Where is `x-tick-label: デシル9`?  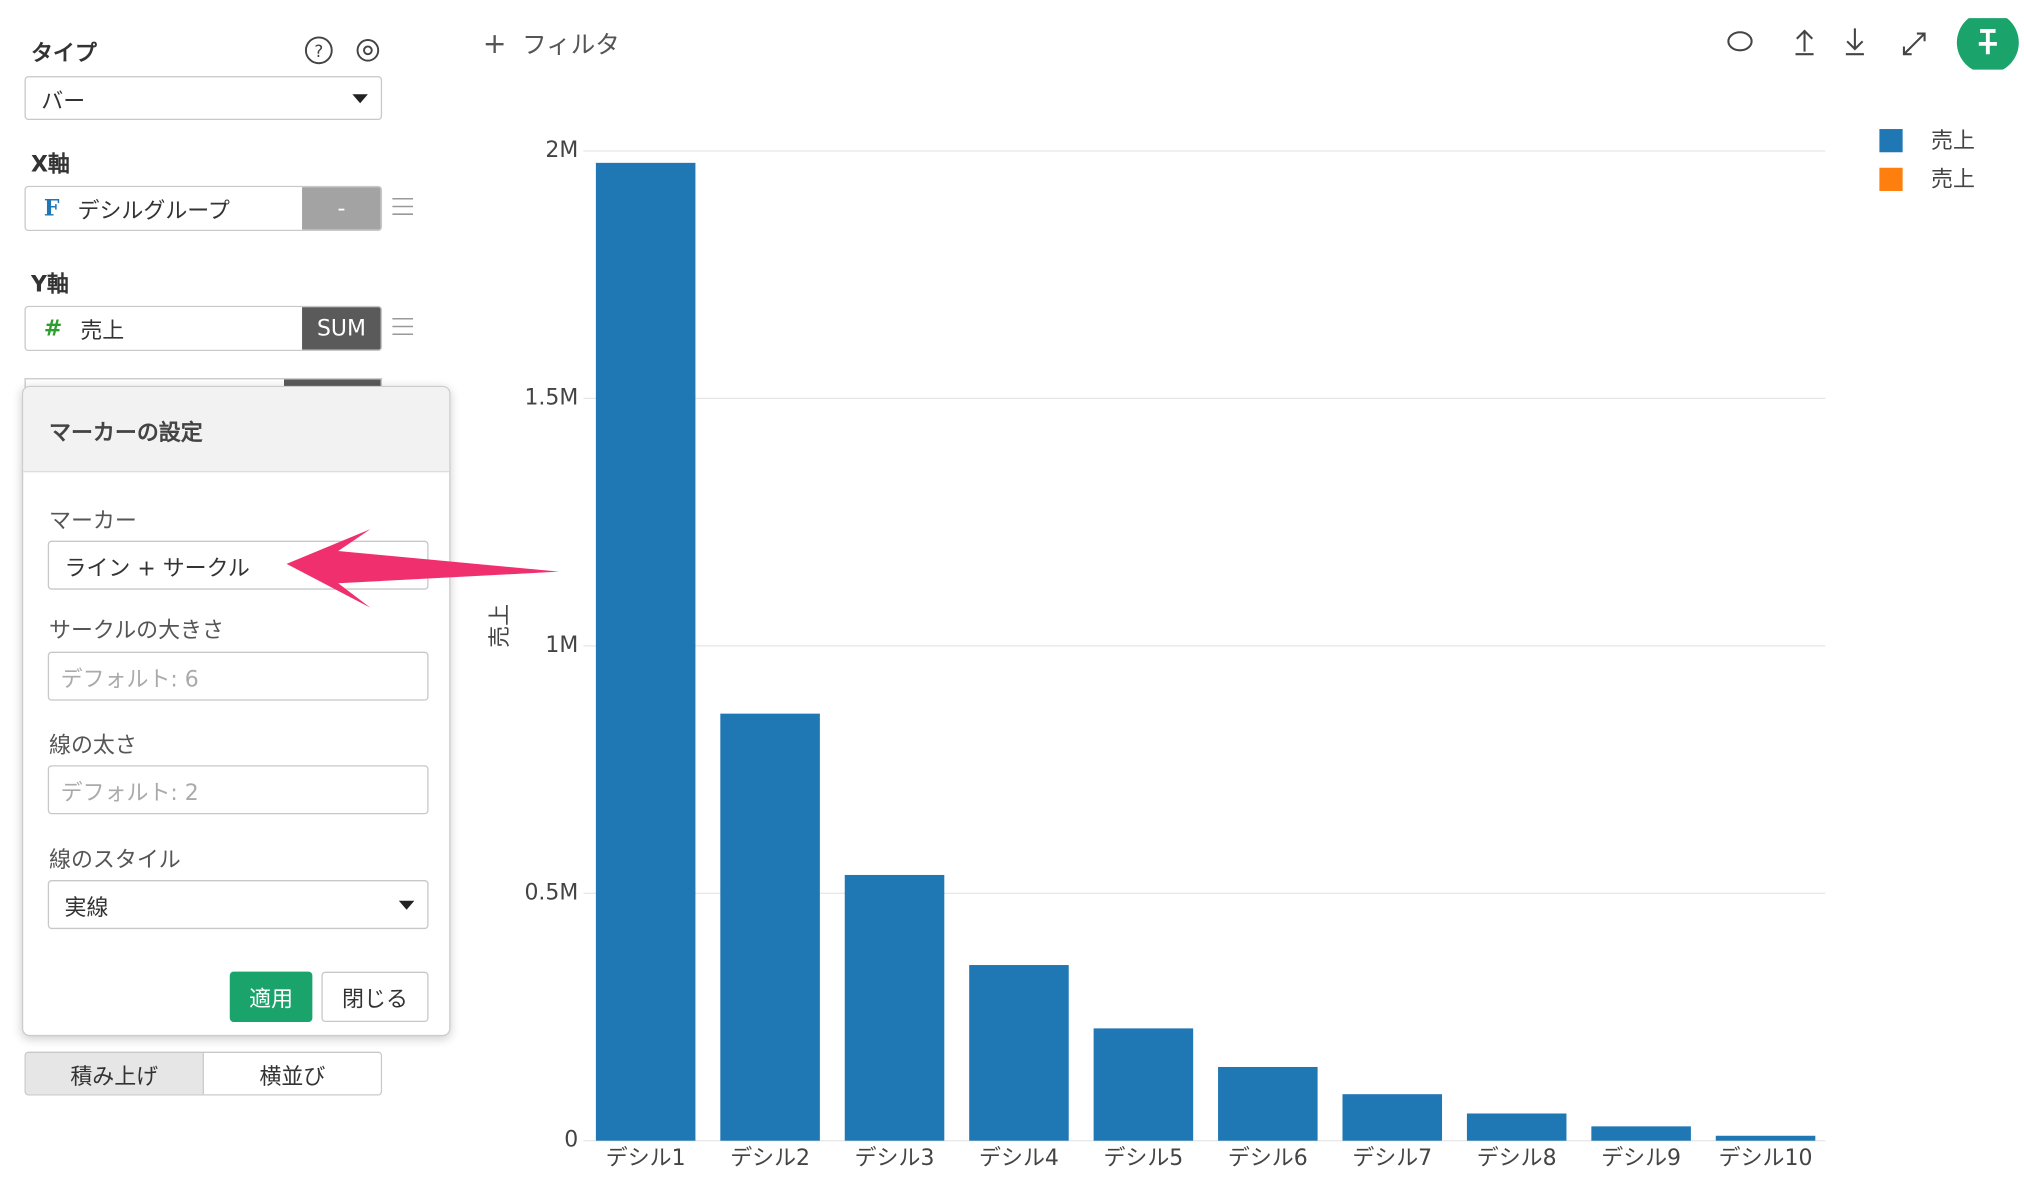
x-tick-label: デシル9 is located at coordinates (1641, 1158).